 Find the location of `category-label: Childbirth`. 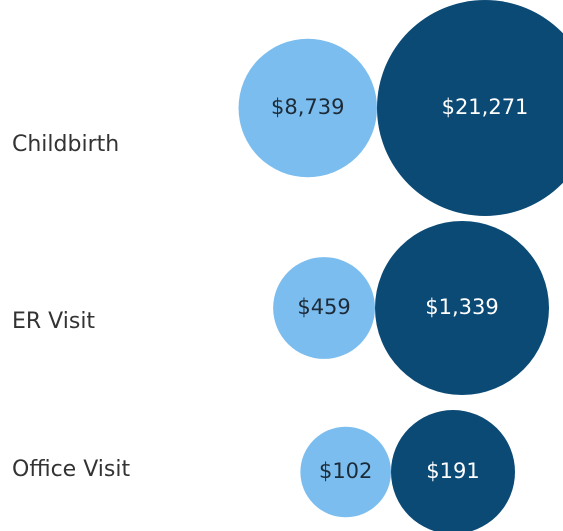

category-label: Childbirth is located at coordinates (65, 144).